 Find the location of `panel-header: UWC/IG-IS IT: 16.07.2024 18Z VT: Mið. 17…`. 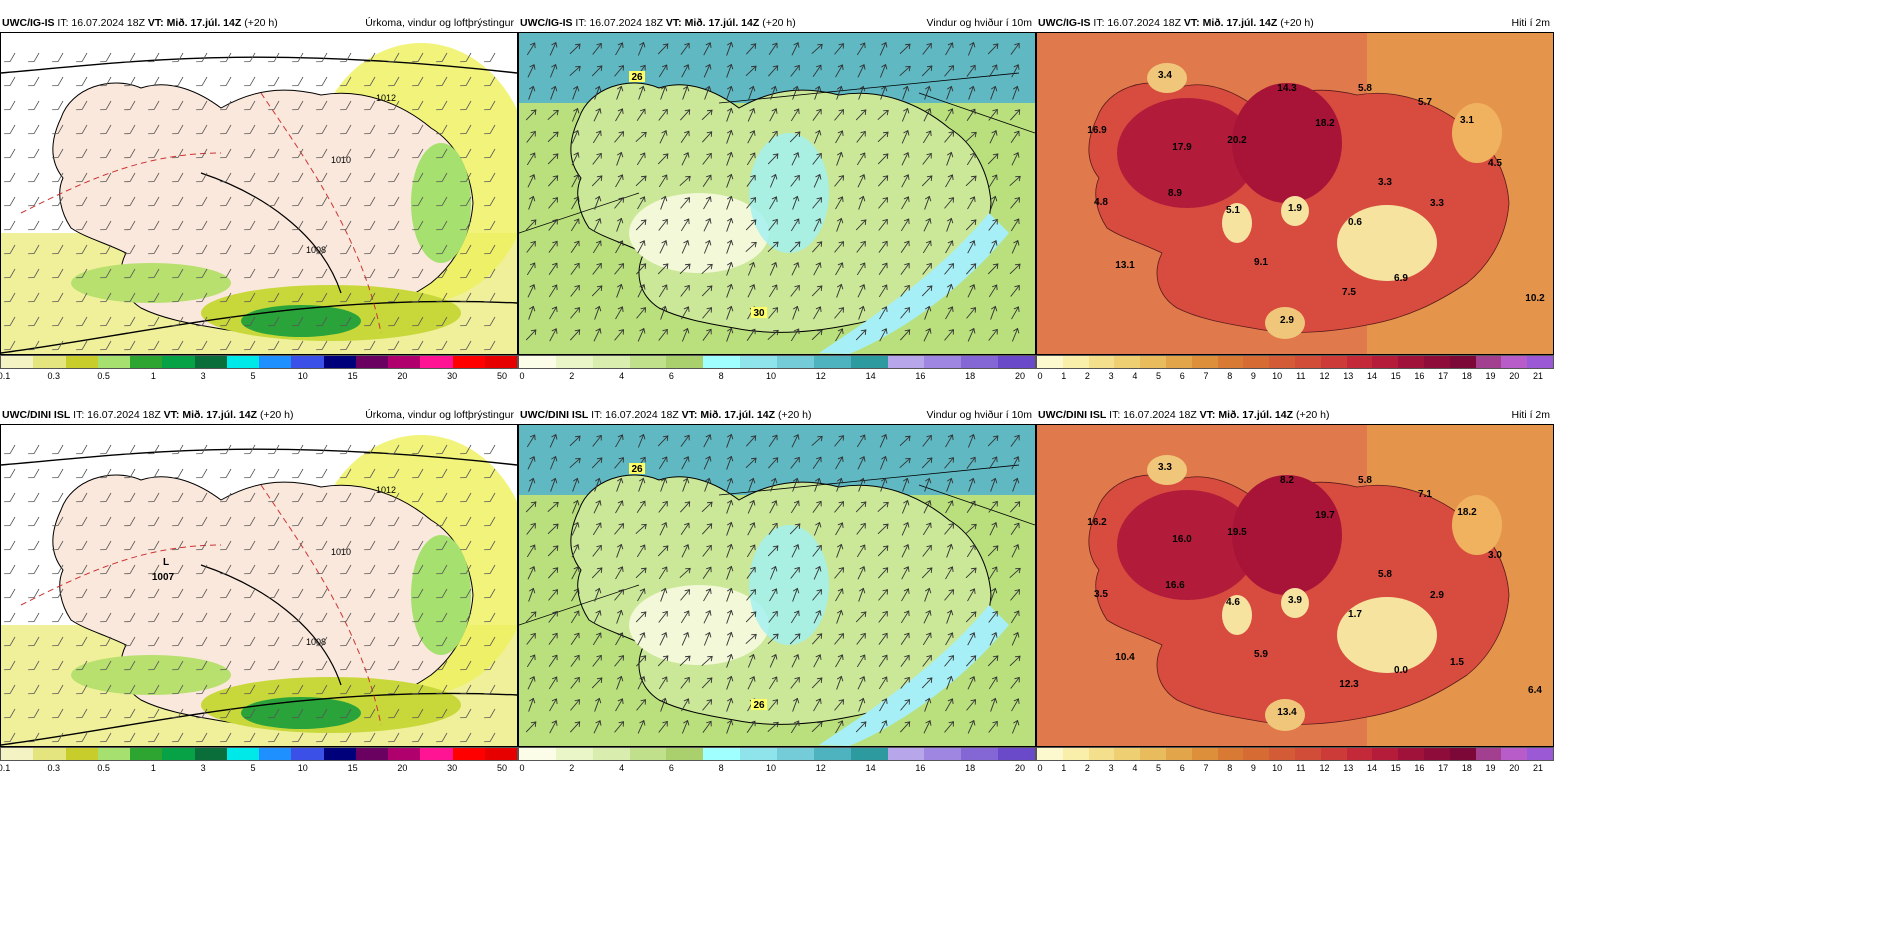

panel-header: UWC/IG-IS IT: 16.07.2024 18Z VT: Mið. 17… is located at coordinates (259, 23).